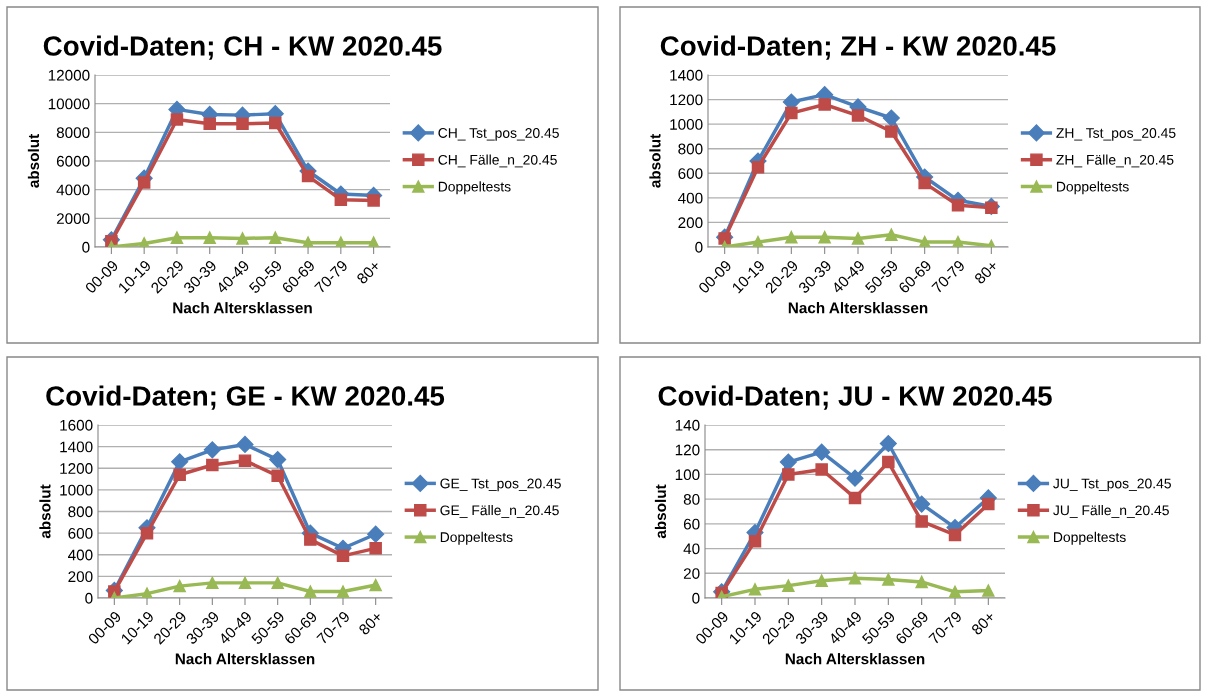  Describe the element at coordinates (1115, 161) in the screenshot. I see `legend-label: ZH_ Fälle_n_20.45` at that location.